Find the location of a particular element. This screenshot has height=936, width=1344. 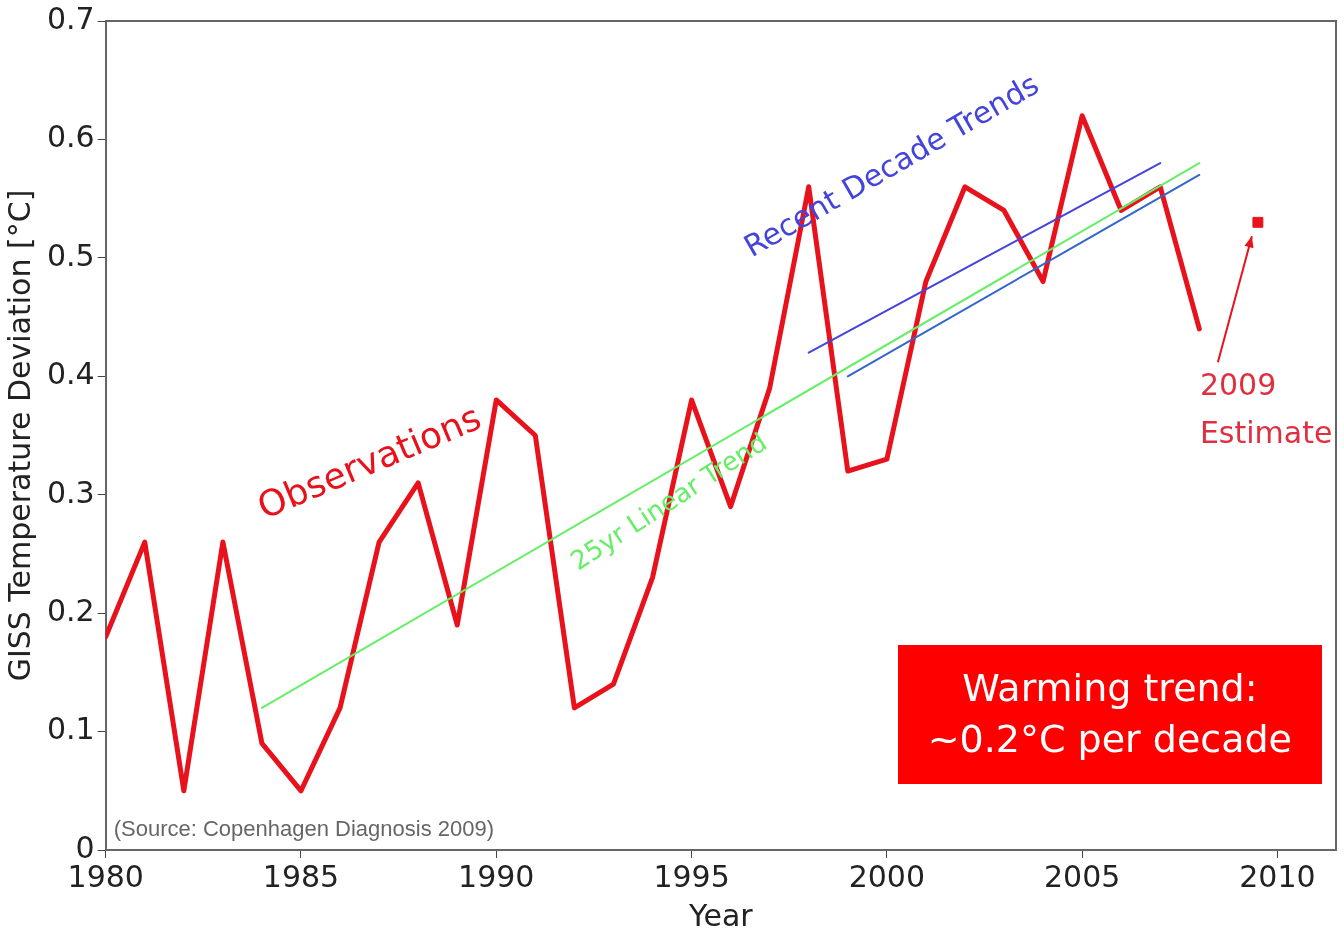

annotation: 2009 Estimate is located at coordinates (1266, 409).